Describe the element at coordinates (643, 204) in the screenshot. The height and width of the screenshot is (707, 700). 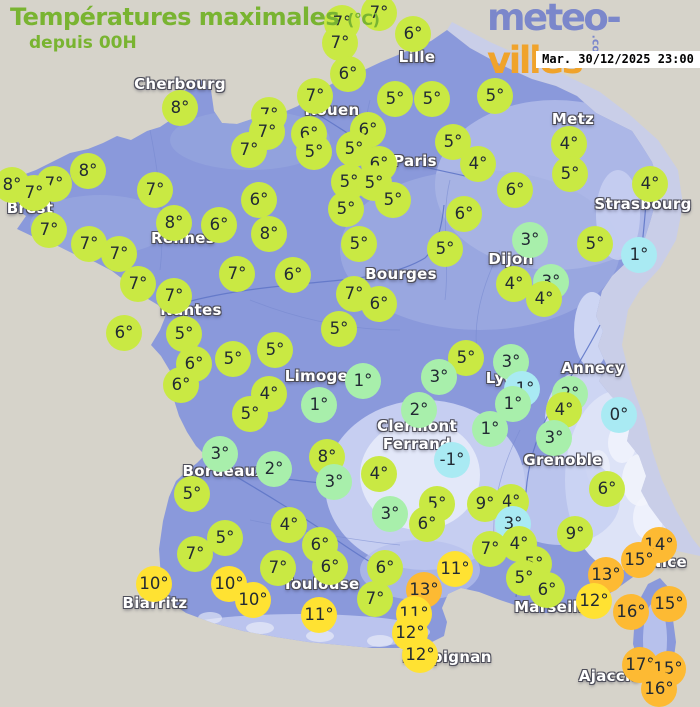
I see `city-label-strasbourg: Strasbourg` at that location.